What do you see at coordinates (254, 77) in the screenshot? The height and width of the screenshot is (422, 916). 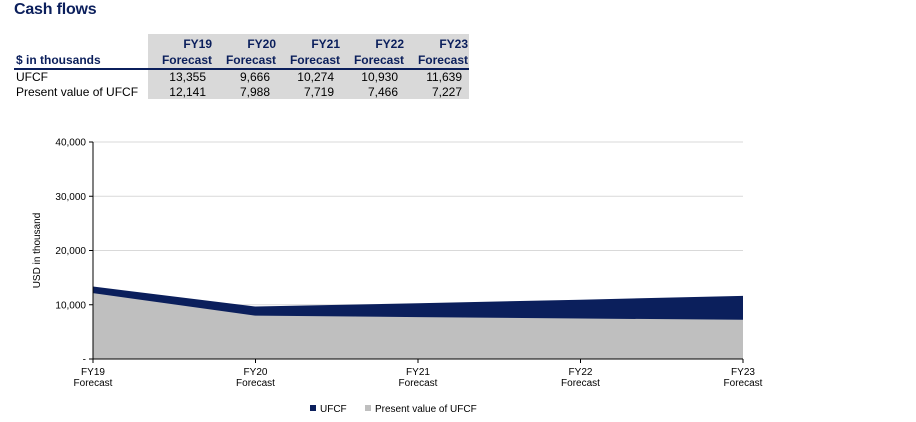 I see `table-cell: 9,666` at bounding box center [254, 77].